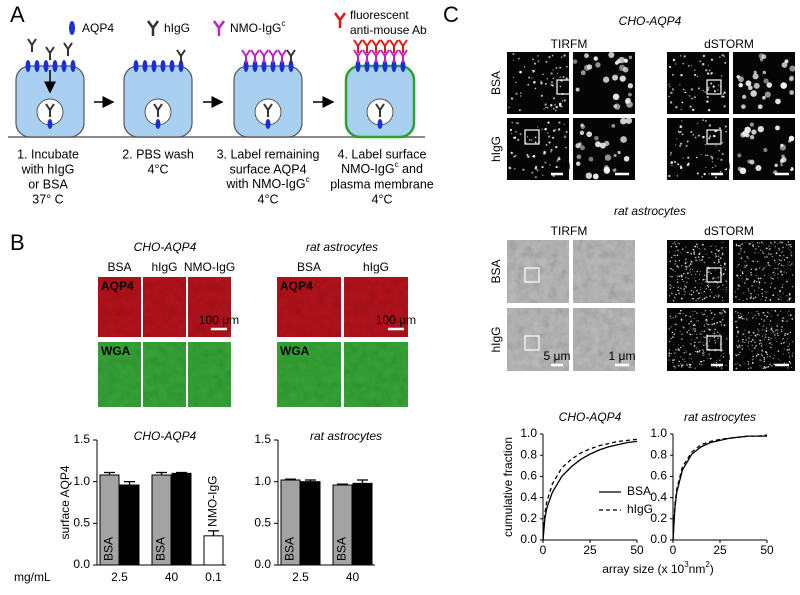 Image resolution: width=800 pixels, height=595 pixels. I want to click on group-title: rat astrocytes, so click(342, 247).